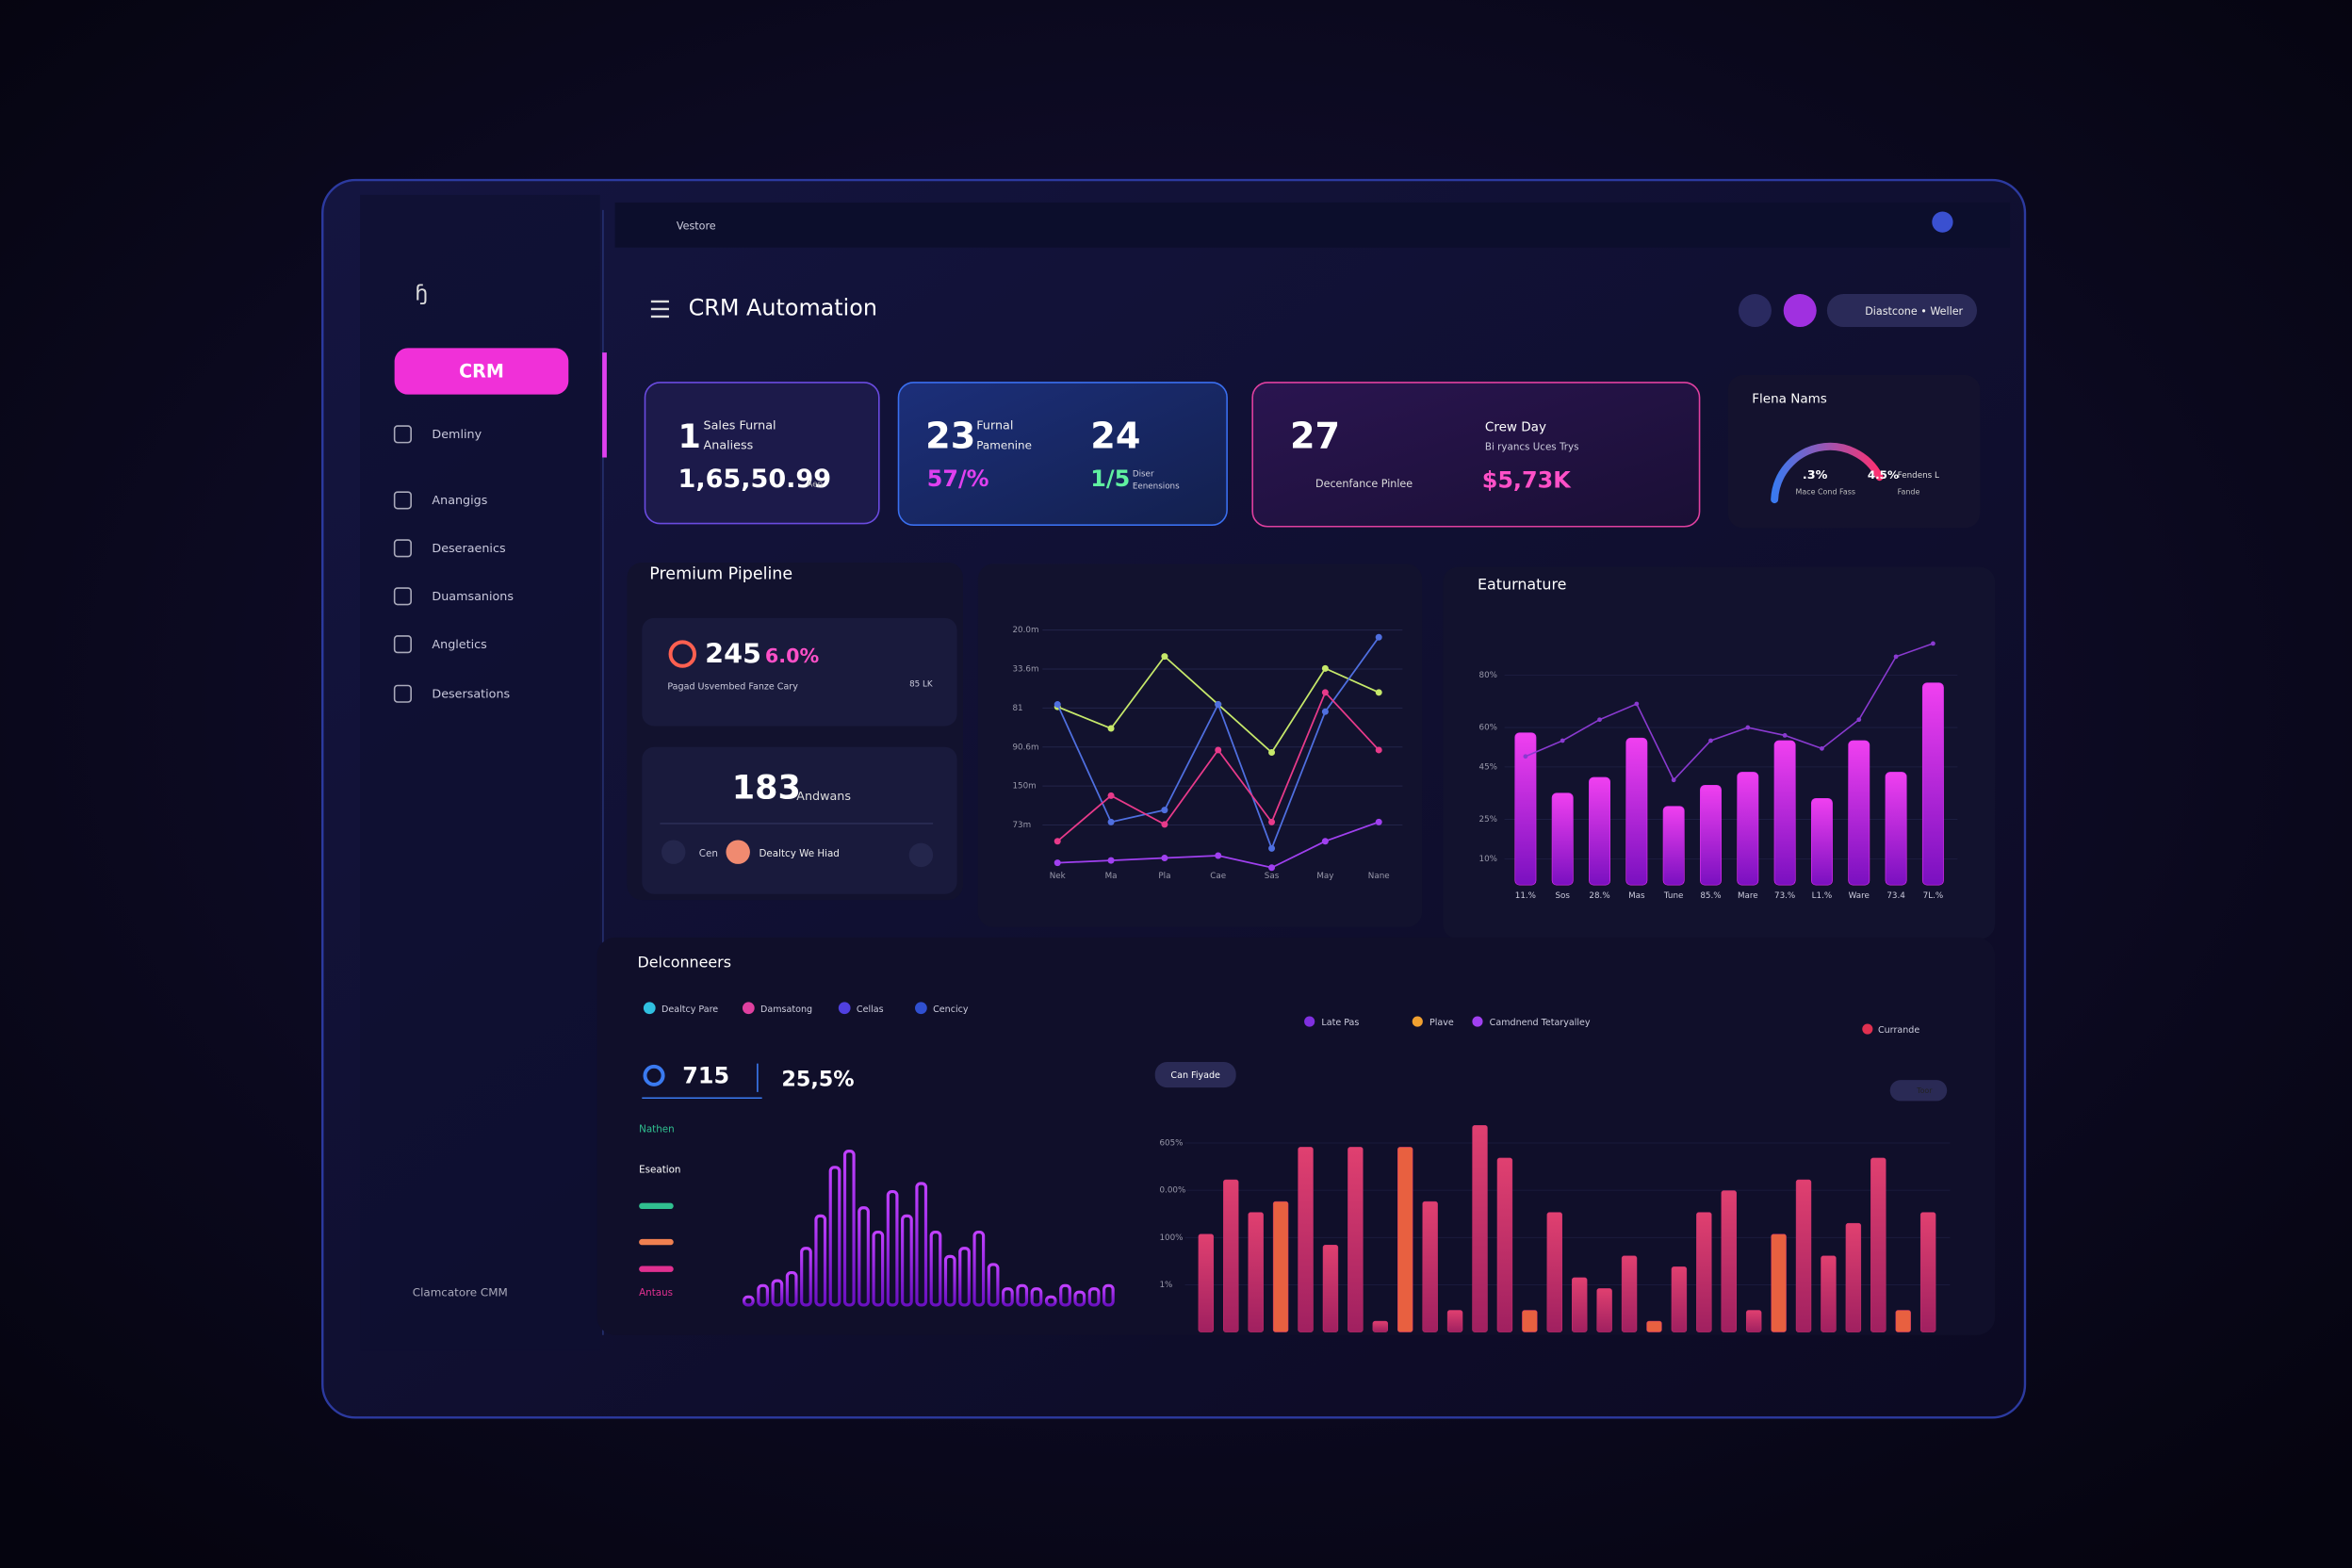 Image resolution: width=2352 pixels, height=1568 pixels. Describe the element at coordinates (1488, 767) in the screenshot. I see `y-tick-label: 45%` at that location.